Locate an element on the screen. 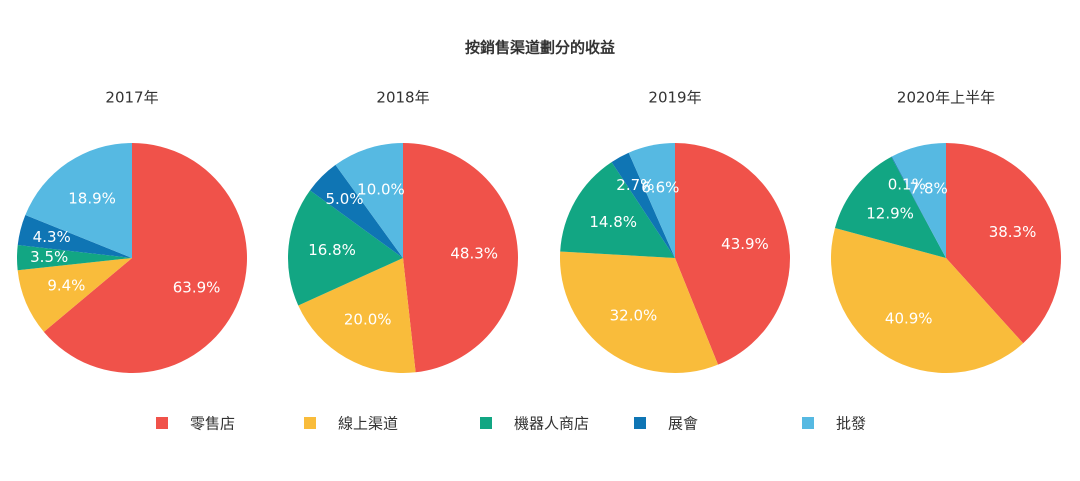 The height and width of the screenshot is (481, 1080). slice-label: 16.8% is located at coordinates (332, 250).